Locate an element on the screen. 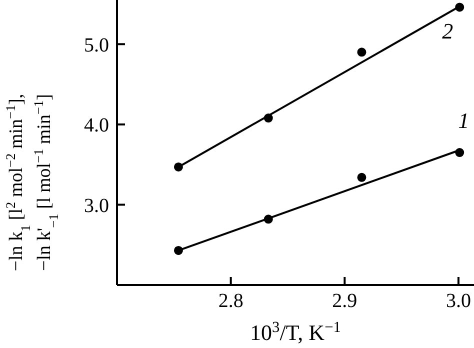 The width and height of the screenshot is (474, 348). y-tick-label: 3.0 is located at coordinates (96, 205).